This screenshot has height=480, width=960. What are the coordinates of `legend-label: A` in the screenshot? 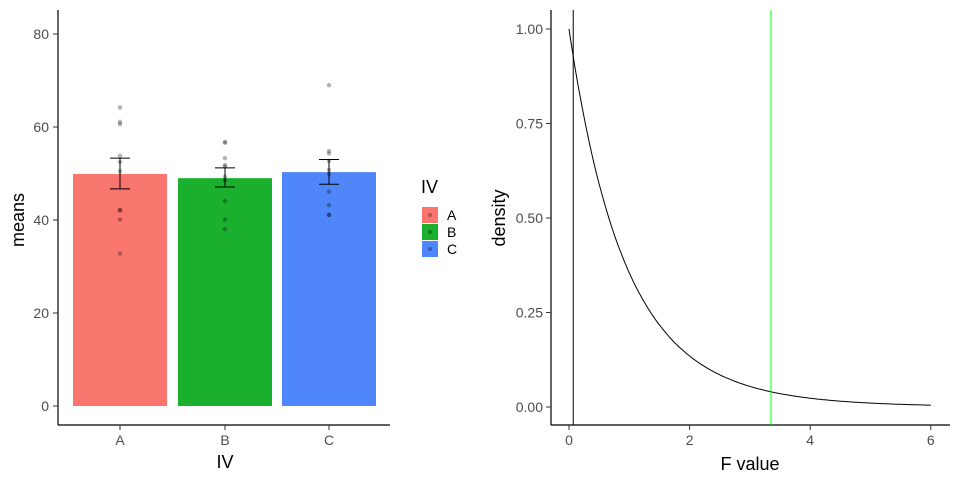 It's located at (452, 215).